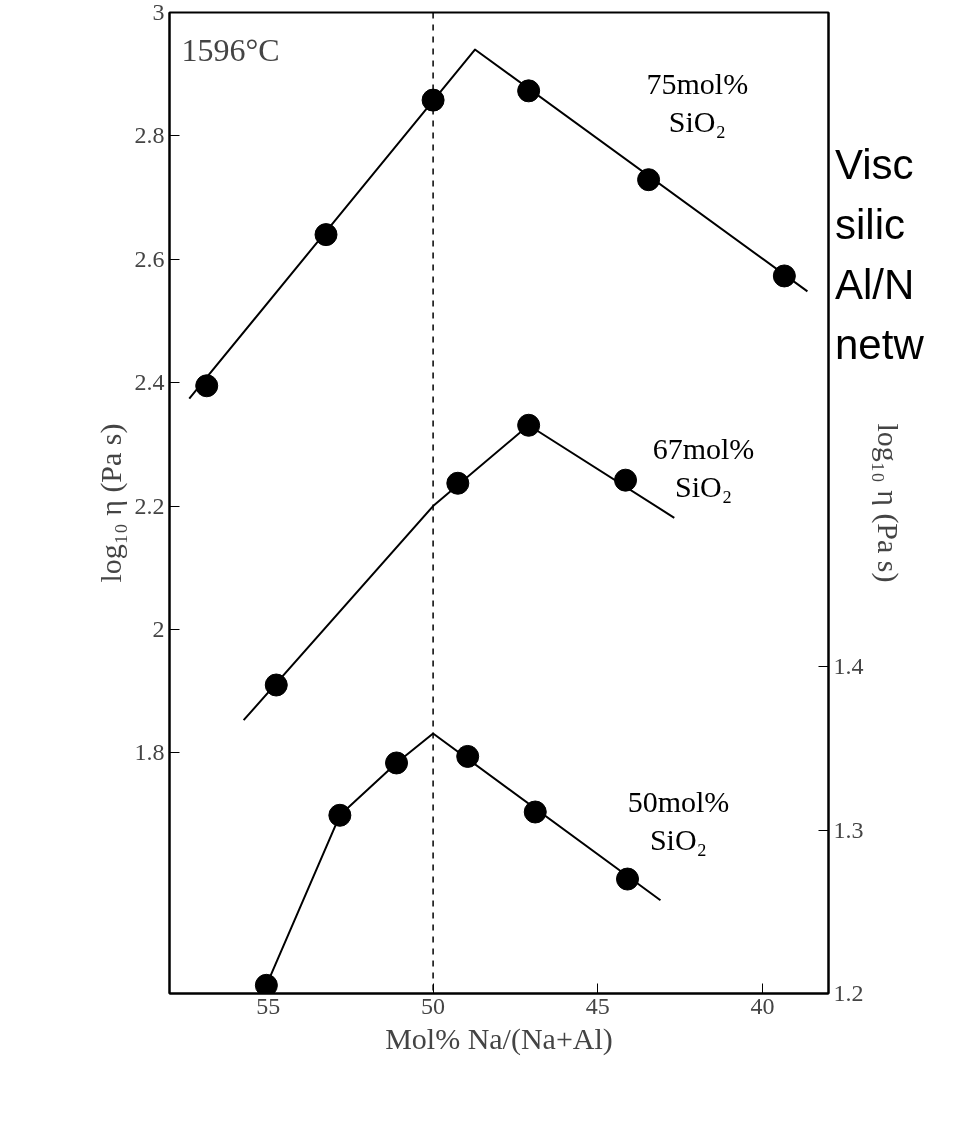 This screenshot has height=1126, width=970. What do you see at coordinates (158, 12) in the screenshot?
I see `y-tick-label: 3` at bounding box center [158, 12].